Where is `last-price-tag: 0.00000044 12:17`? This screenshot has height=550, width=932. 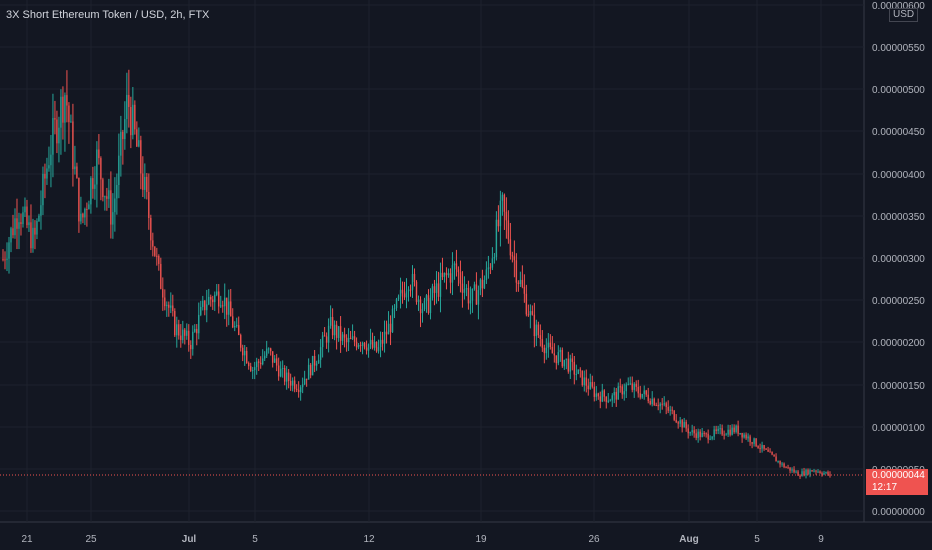
last-price-tag: 0.00000044 12:17 is located at coordinates (897, 482).